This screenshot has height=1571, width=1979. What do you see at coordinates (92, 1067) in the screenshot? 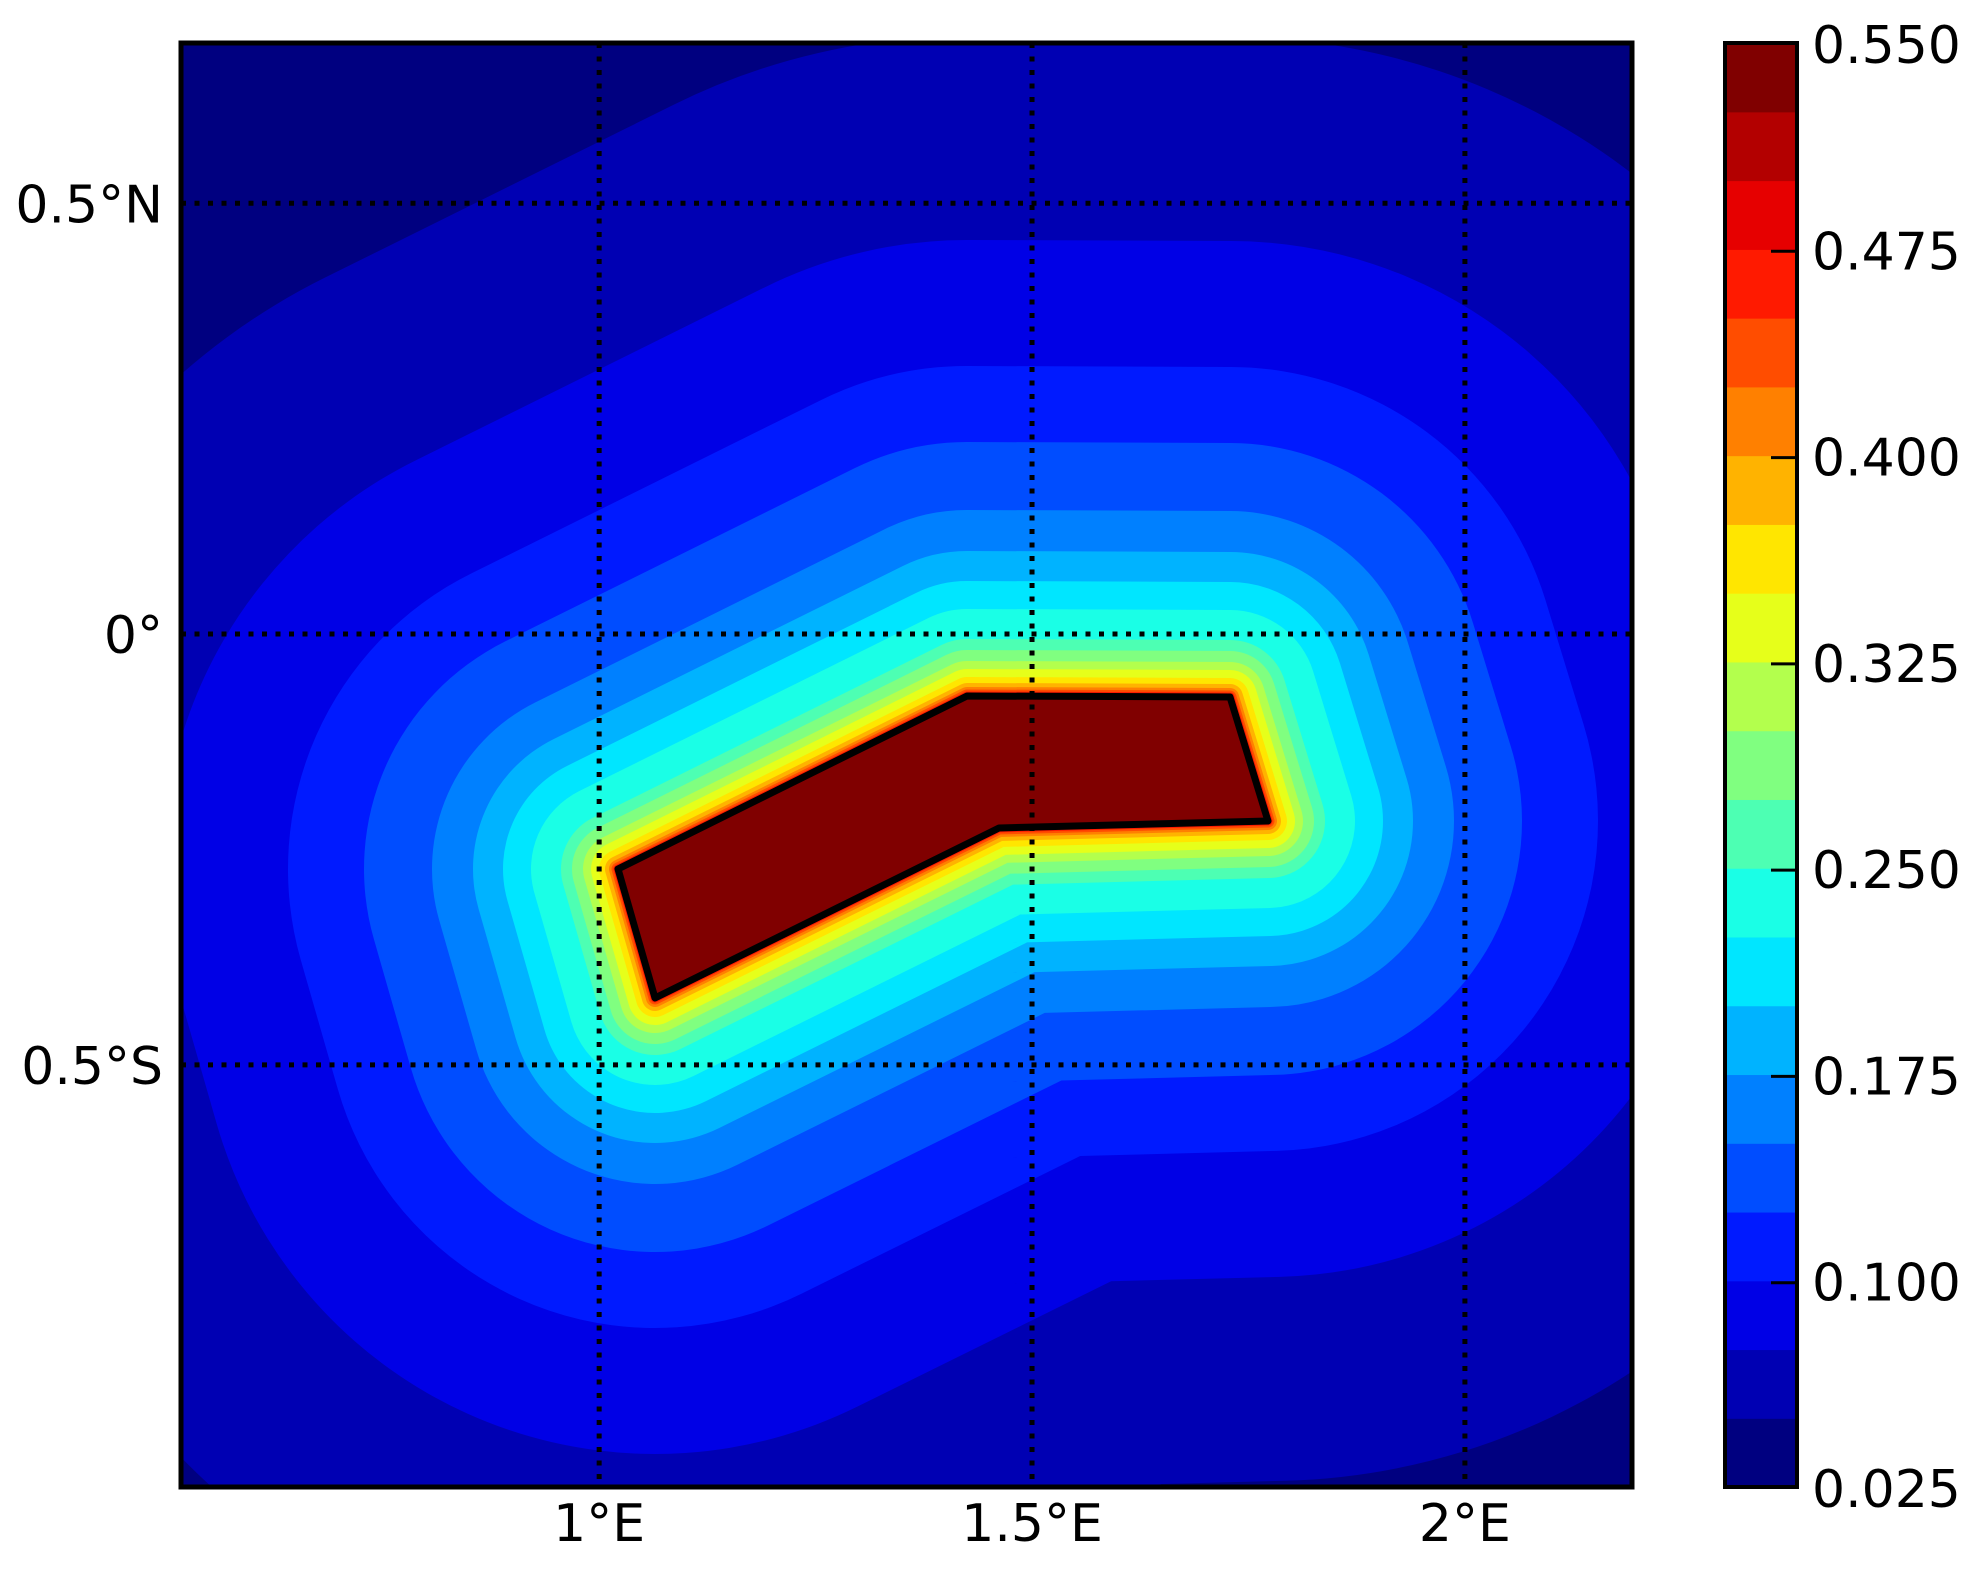
I see `y-tick-label: 0.5°S` at bounding box center [92, 1067].